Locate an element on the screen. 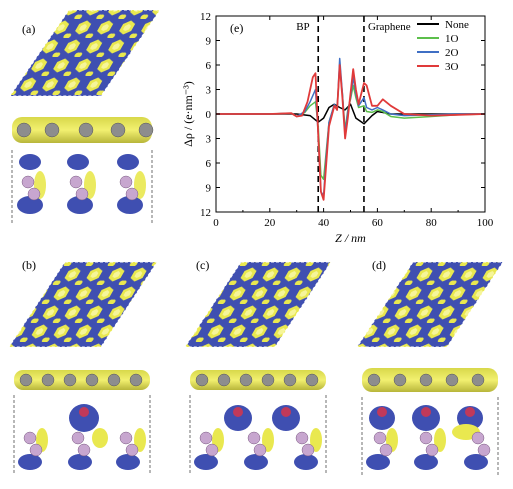 The image size is (513, 489). panel-a-side-view is located at coordinates (82, 171).